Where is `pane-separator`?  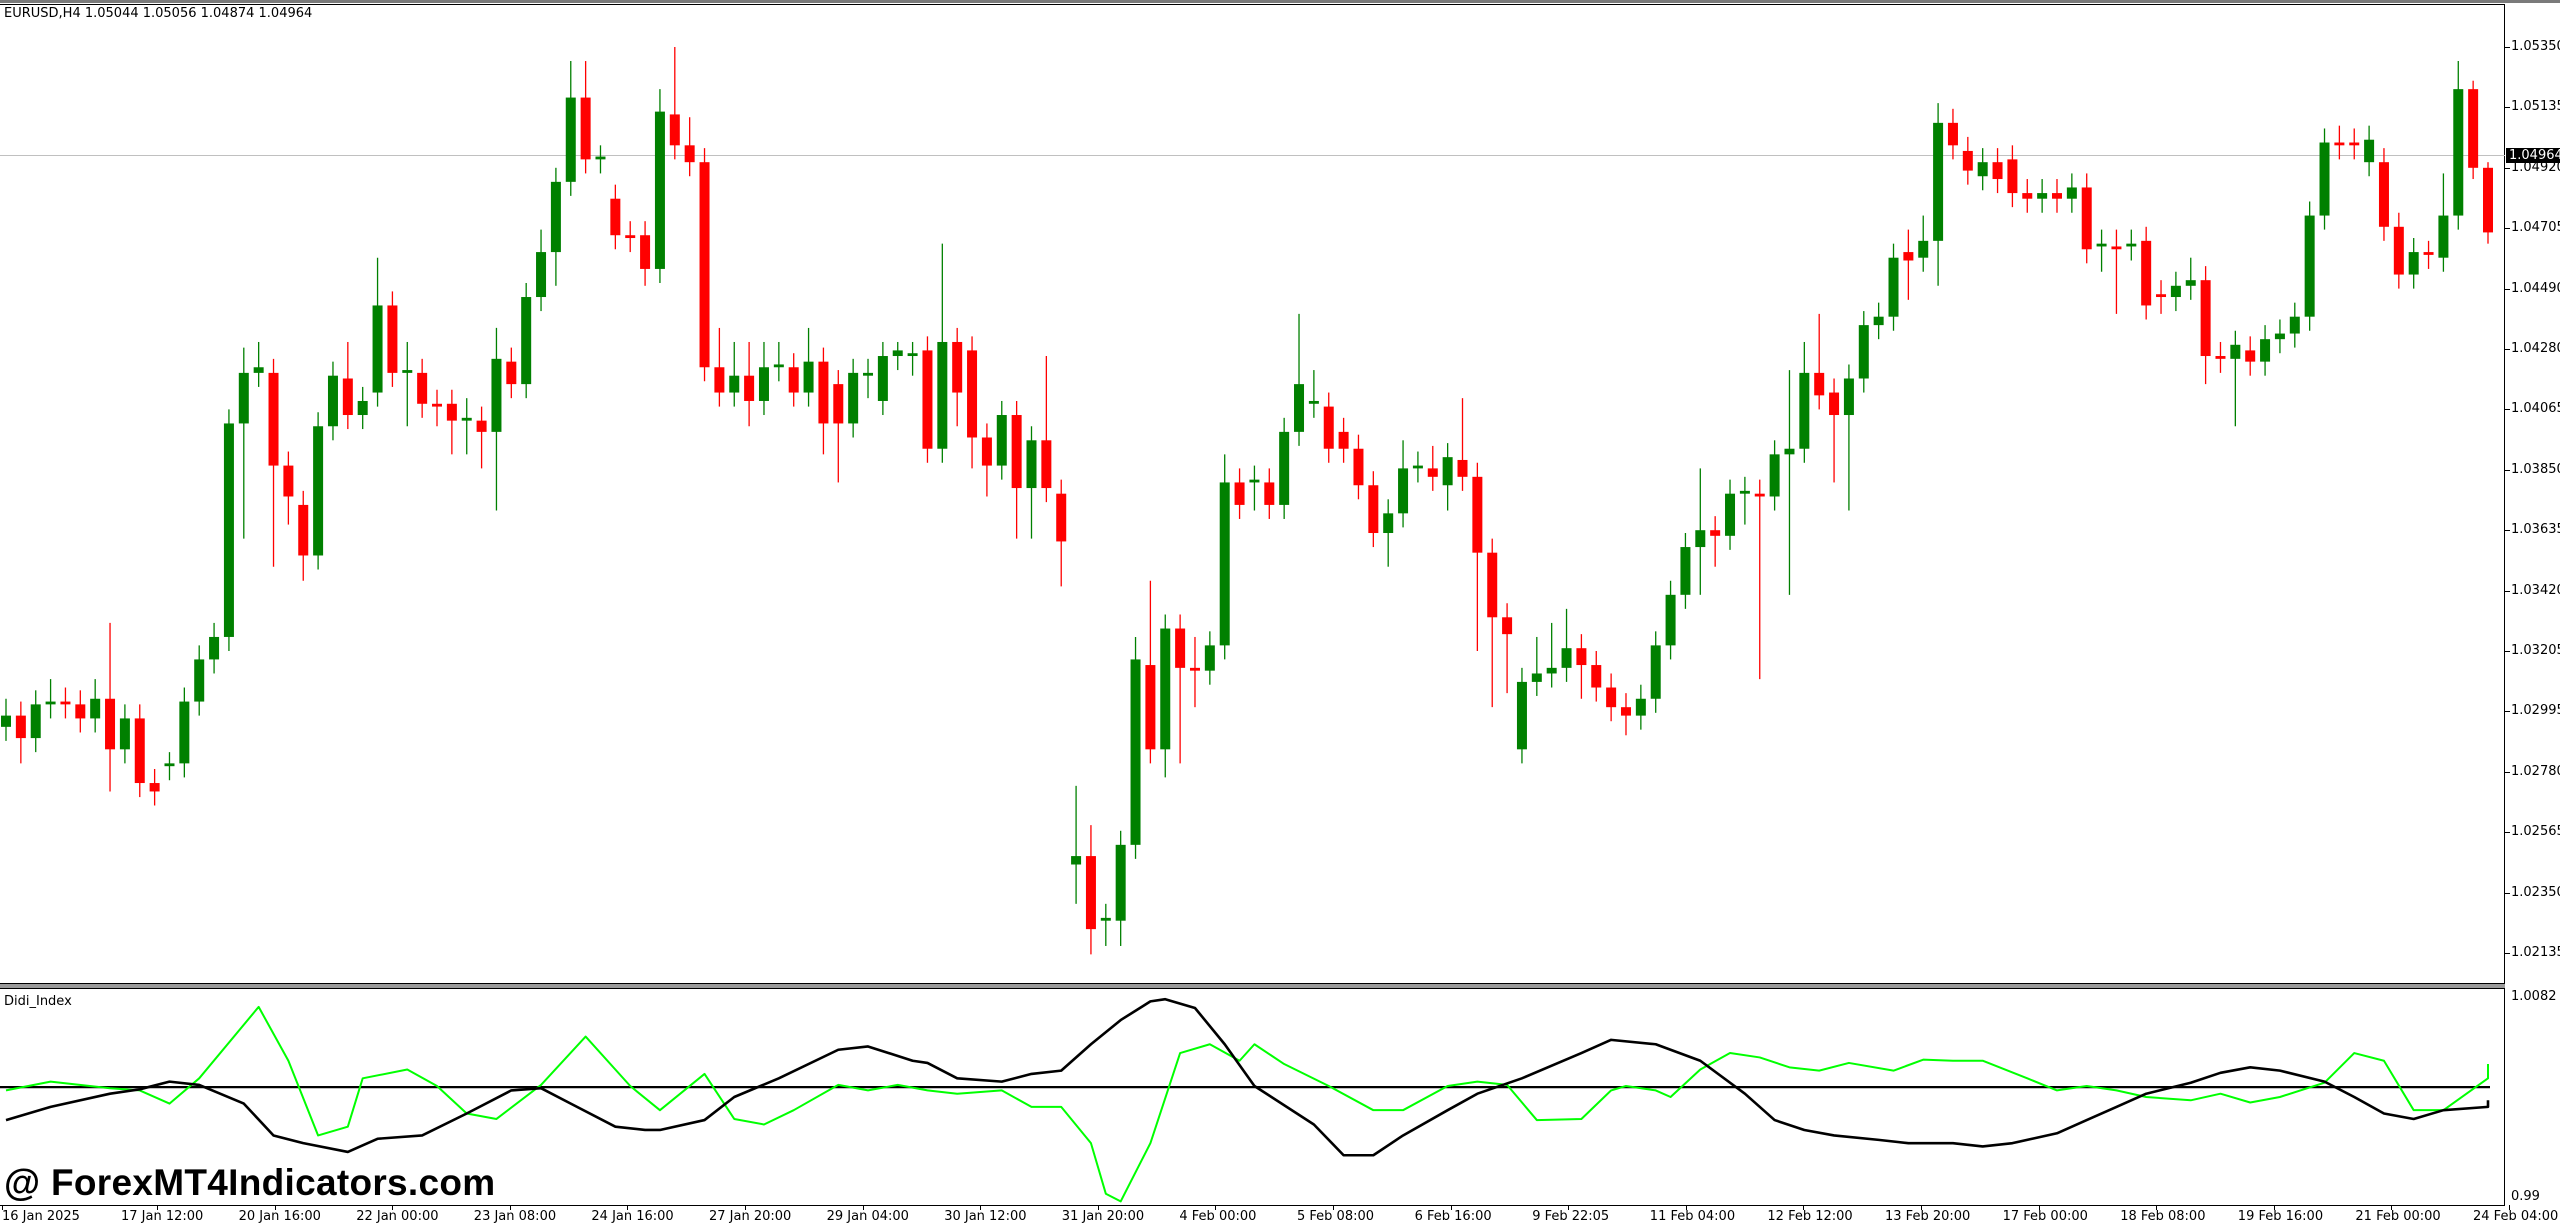 pane-separator is located at coordinates (1252, 986).